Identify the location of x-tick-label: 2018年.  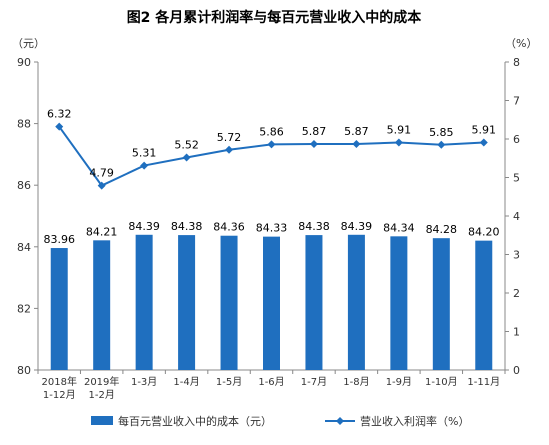
(59, 381).